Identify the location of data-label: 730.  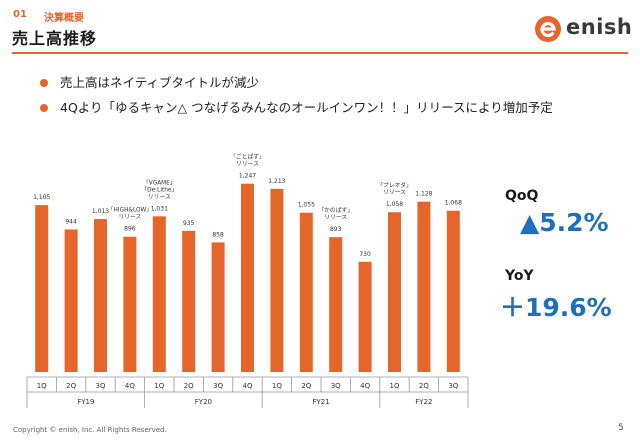
(365, 254).